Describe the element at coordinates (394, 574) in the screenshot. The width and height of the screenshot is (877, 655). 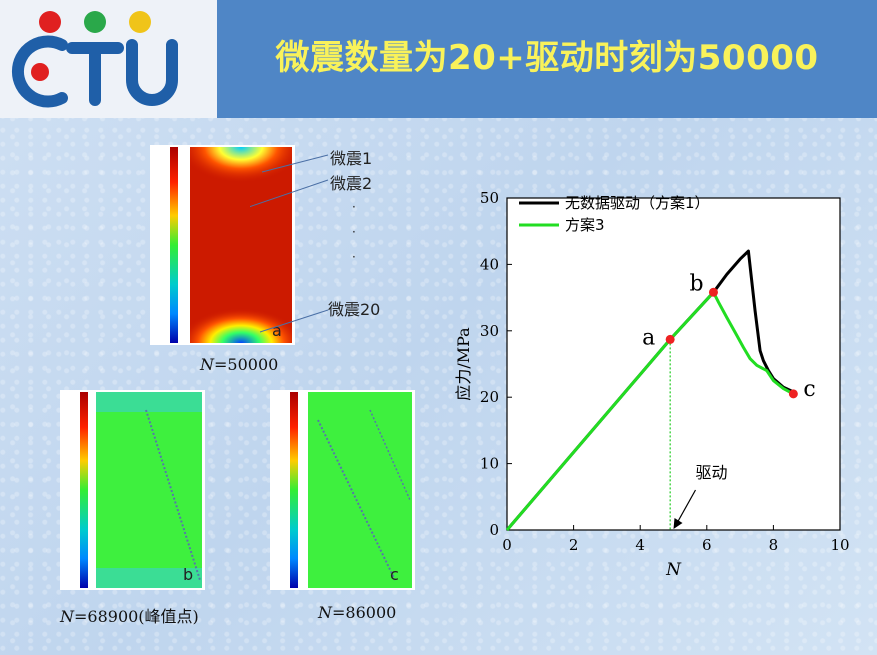
I see `corner-label-c: c` at that location.